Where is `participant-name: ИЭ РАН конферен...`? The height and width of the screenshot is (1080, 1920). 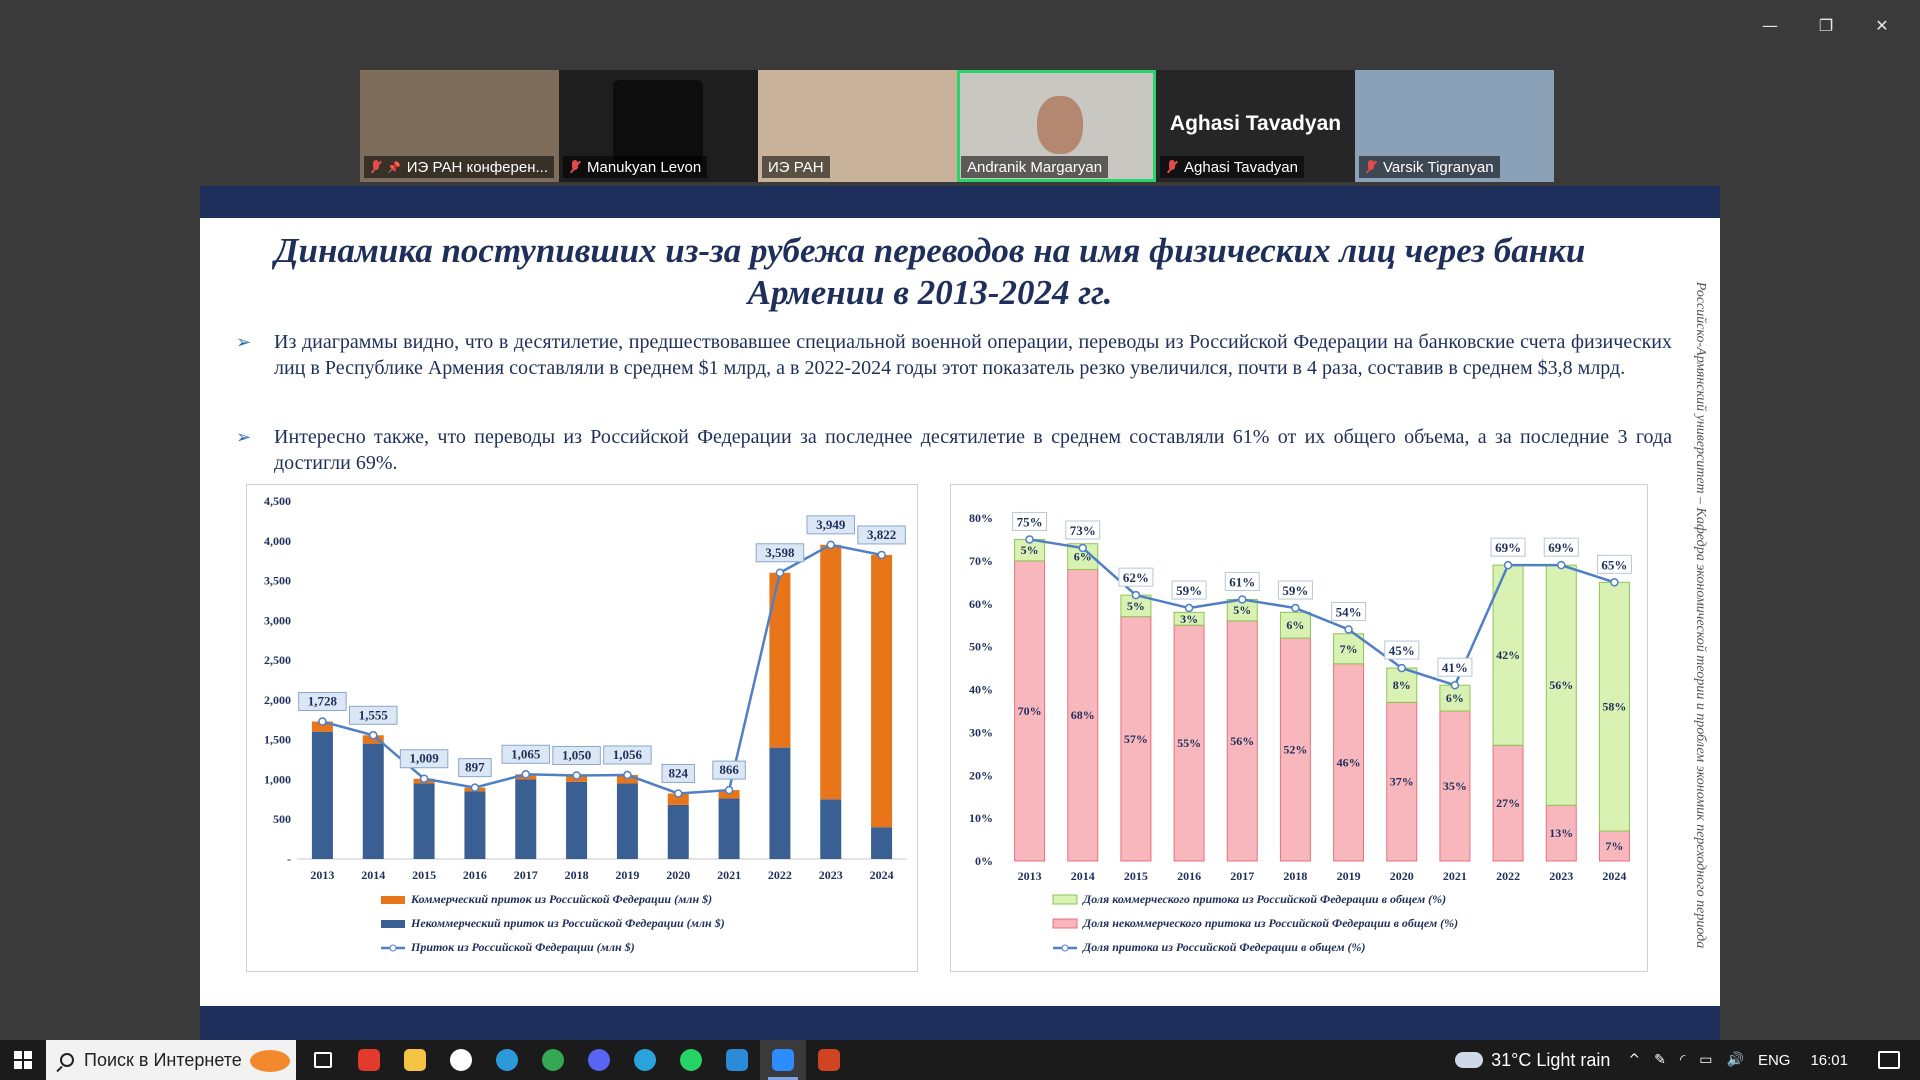
participant-name: ИЭ РАН конферен... is located at coordinates (477, 167).